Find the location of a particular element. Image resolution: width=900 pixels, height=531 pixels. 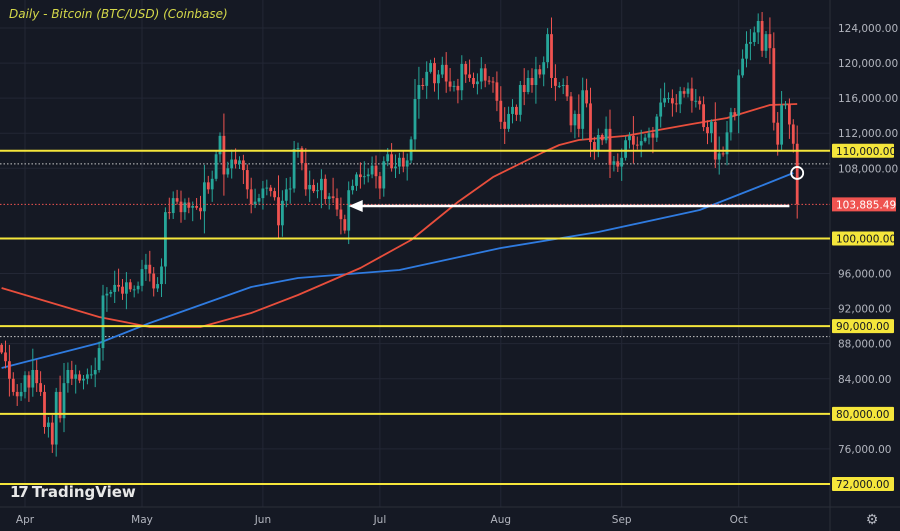

level-label: 72,000.00 is located at coordinates (862, 485).